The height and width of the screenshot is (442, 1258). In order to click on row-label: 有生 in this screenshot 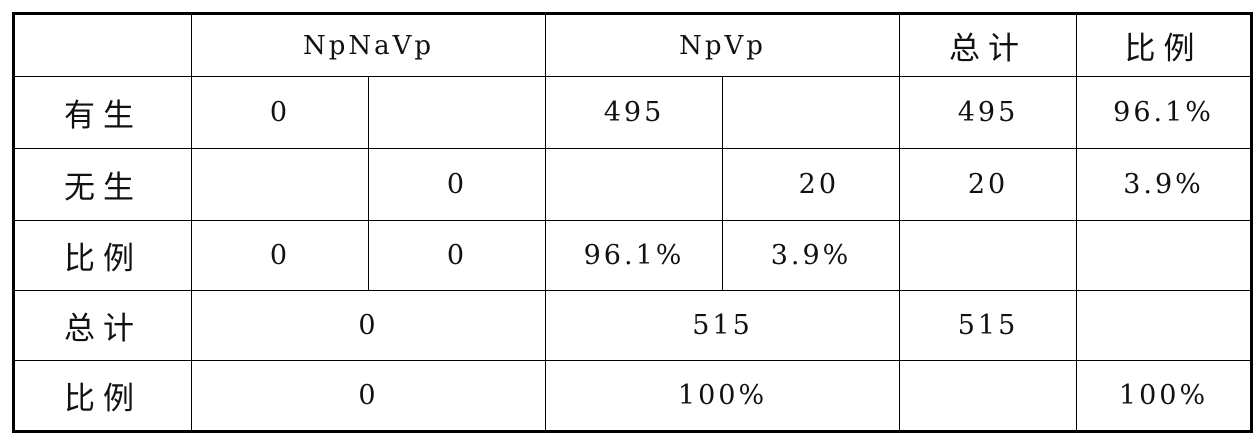, I will do `click(102, 112)`.